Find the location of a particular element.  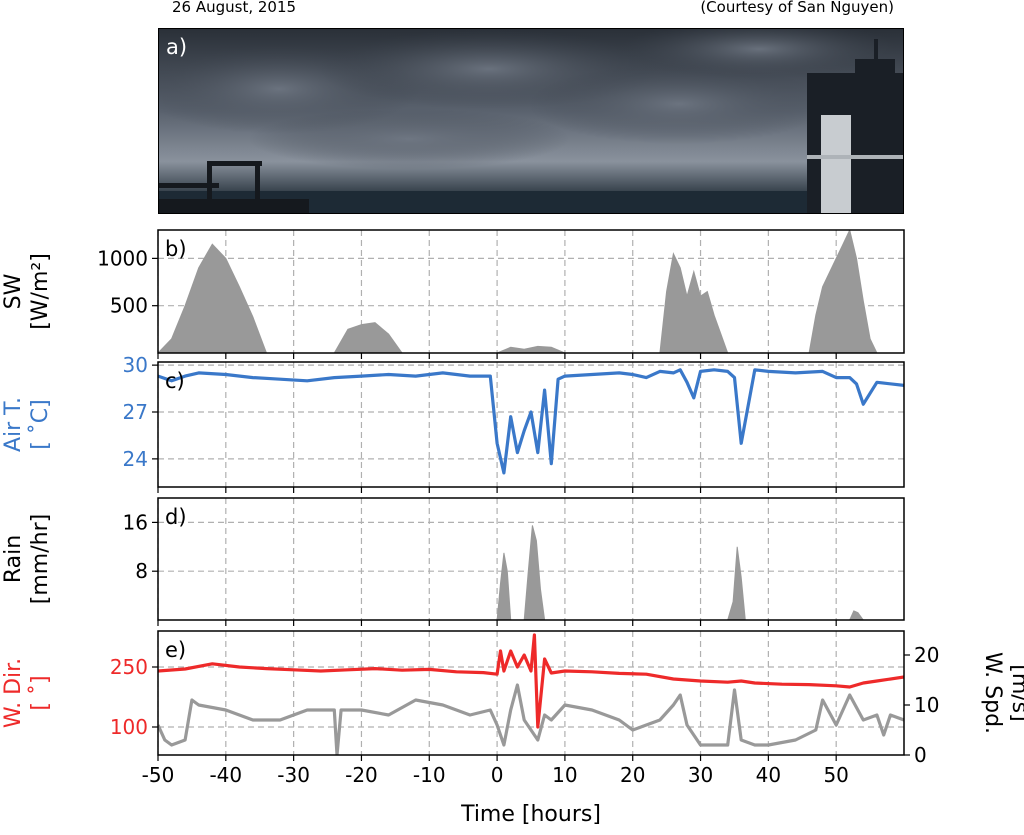

panel-b: 500 1000 b) SW [W/m²] is located at coordinates (453, 294).